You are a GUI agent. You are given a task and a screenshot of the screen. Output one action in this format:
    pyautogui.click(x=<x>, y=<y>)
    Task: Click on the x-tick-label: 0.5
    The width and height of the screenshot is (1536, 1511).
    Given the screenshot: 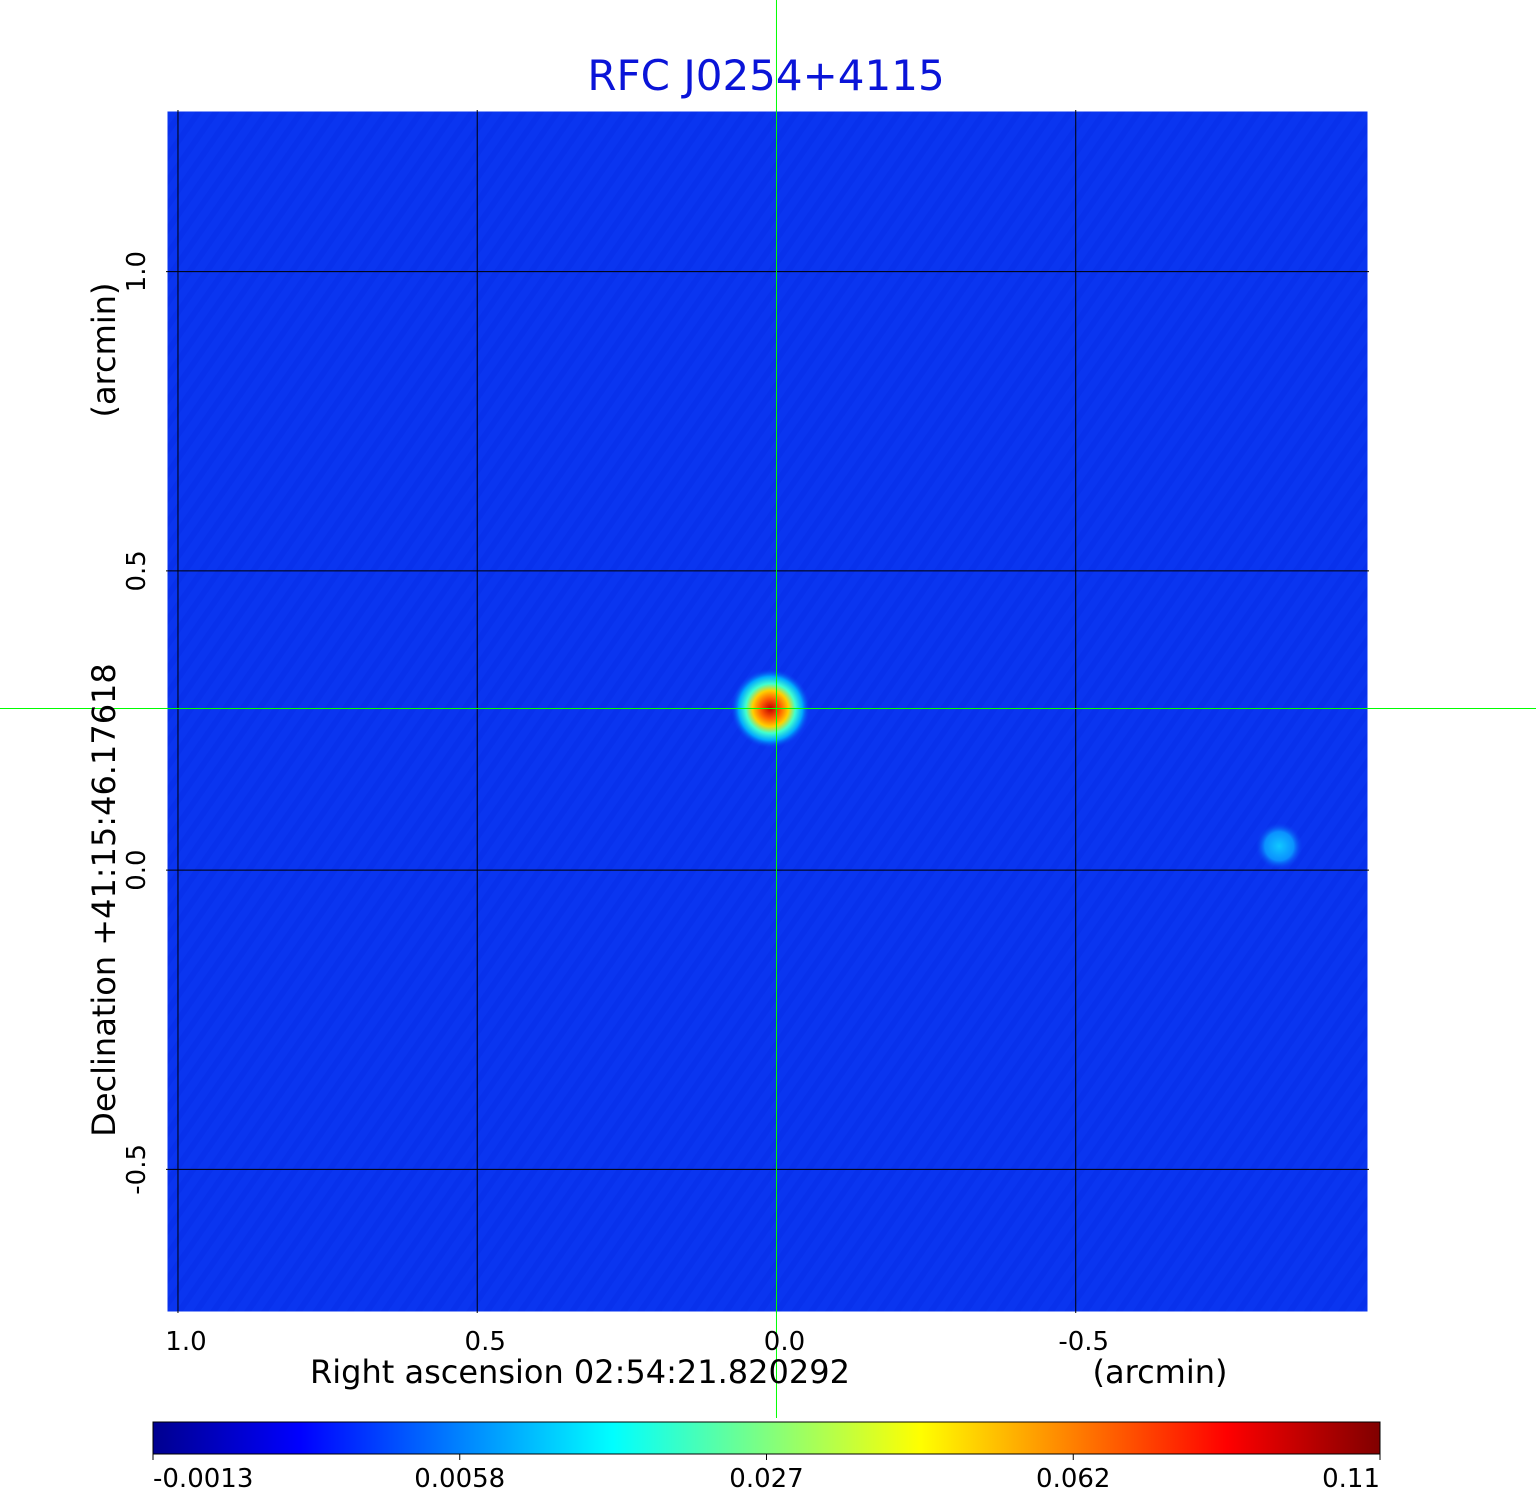 What is the action you would take?
    pyautogui.click(x=485, y=1342)
    